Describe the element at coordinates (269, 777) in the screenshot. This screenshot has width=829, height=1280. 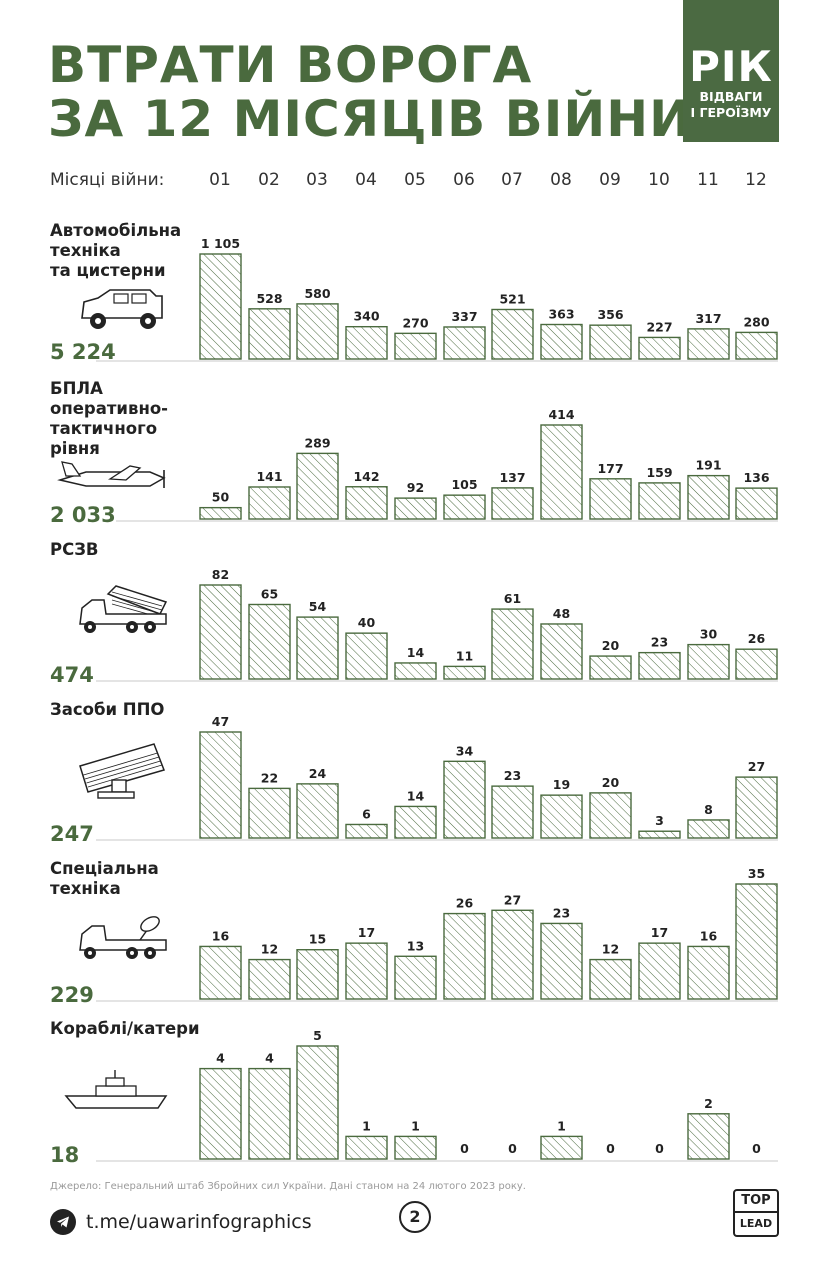
I see `bar-value-label: 22` at that location.